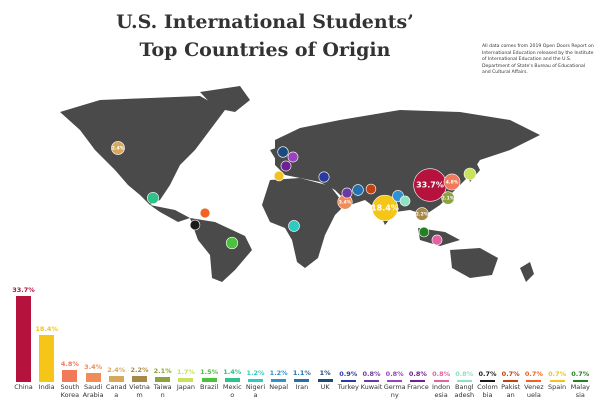 Image resolution: width=600 pixels, height=400 pixels. Describe the element at coordinates (345, 203) in the screenshot. I see `bubble-label: 3.4%` at that location.